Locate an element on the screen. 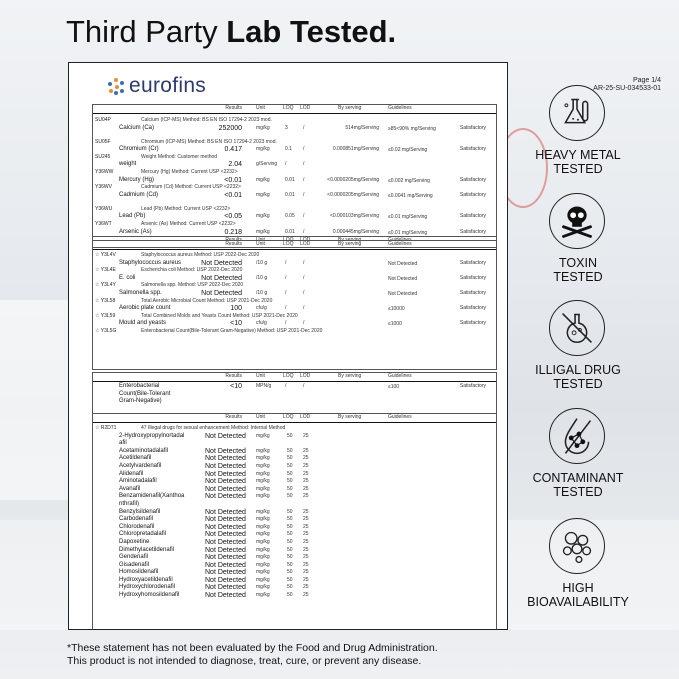  skull-icon is located at coordinates (577, 221).